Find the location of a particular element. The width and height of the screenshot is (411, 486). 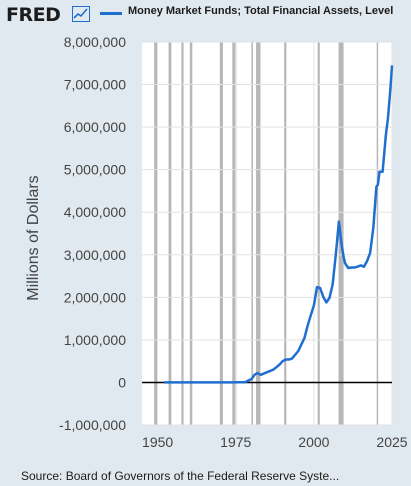

y-tick-label: 6,000,000 is located at coordinates (95, 127).